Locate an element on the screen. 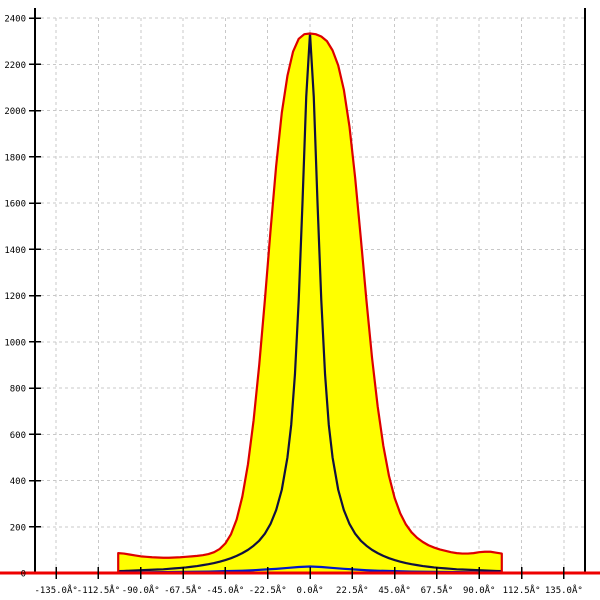 This screenshot has height=600, width=600. y-axis-tick-label: 2400 is located at coordinates (15, 20).